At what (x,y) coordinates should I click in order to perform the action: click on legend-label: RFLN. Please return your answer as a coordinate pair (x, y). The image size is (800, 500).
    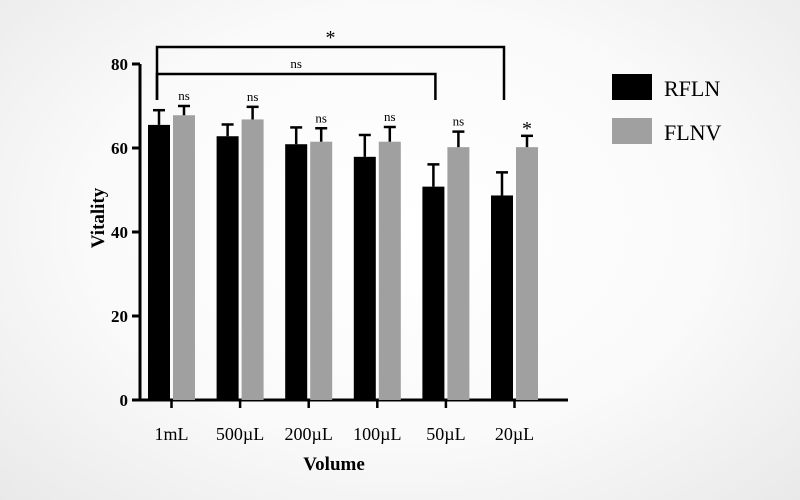
    Looking at the image, I should click on (692, 88).